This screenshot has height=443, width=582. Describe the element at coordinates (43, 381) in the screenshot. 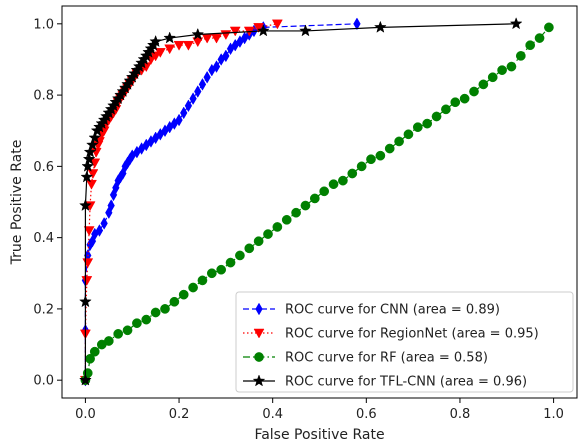

I see `y-tick-label: 0.0` at that location.